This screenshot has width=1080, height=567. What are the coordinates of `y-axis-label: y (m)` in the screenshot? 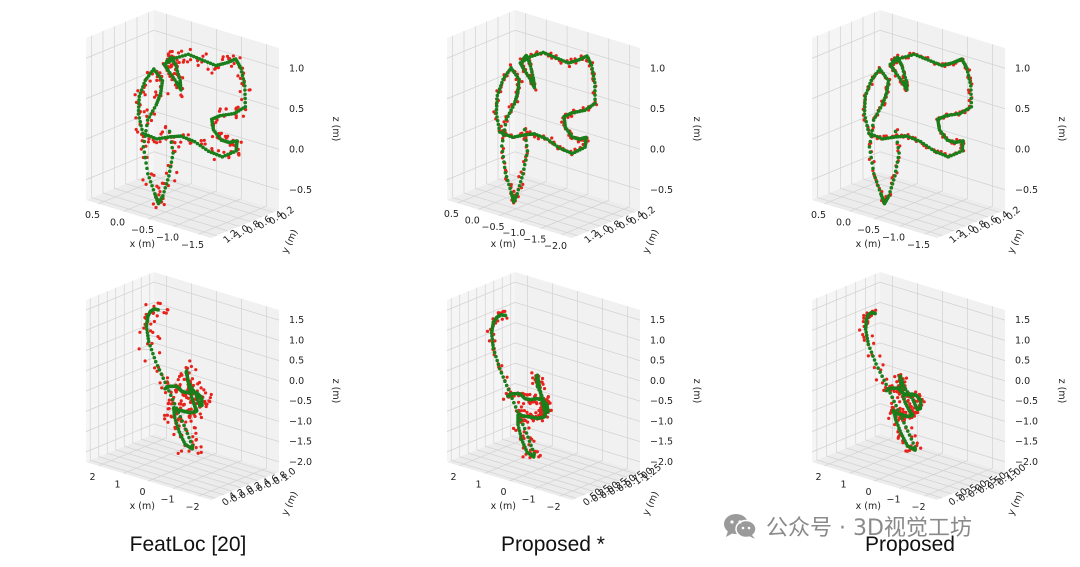 It's located at (290, 242).